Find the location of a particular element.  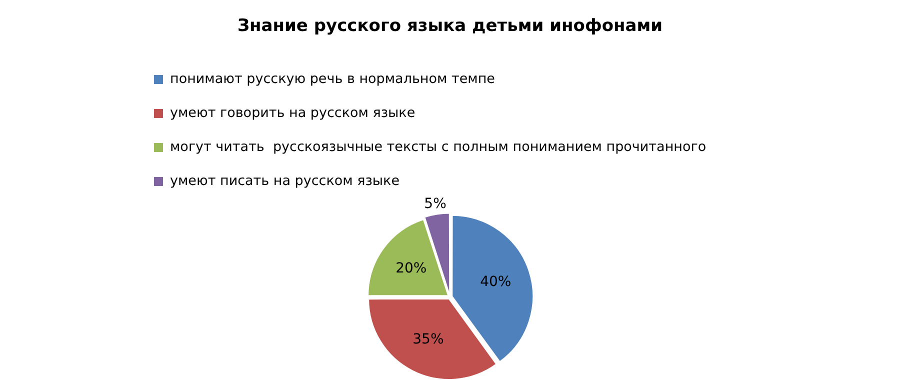

legend-label: понимают русскую речь в нормальном темпе is located at coordinates (332, 79).